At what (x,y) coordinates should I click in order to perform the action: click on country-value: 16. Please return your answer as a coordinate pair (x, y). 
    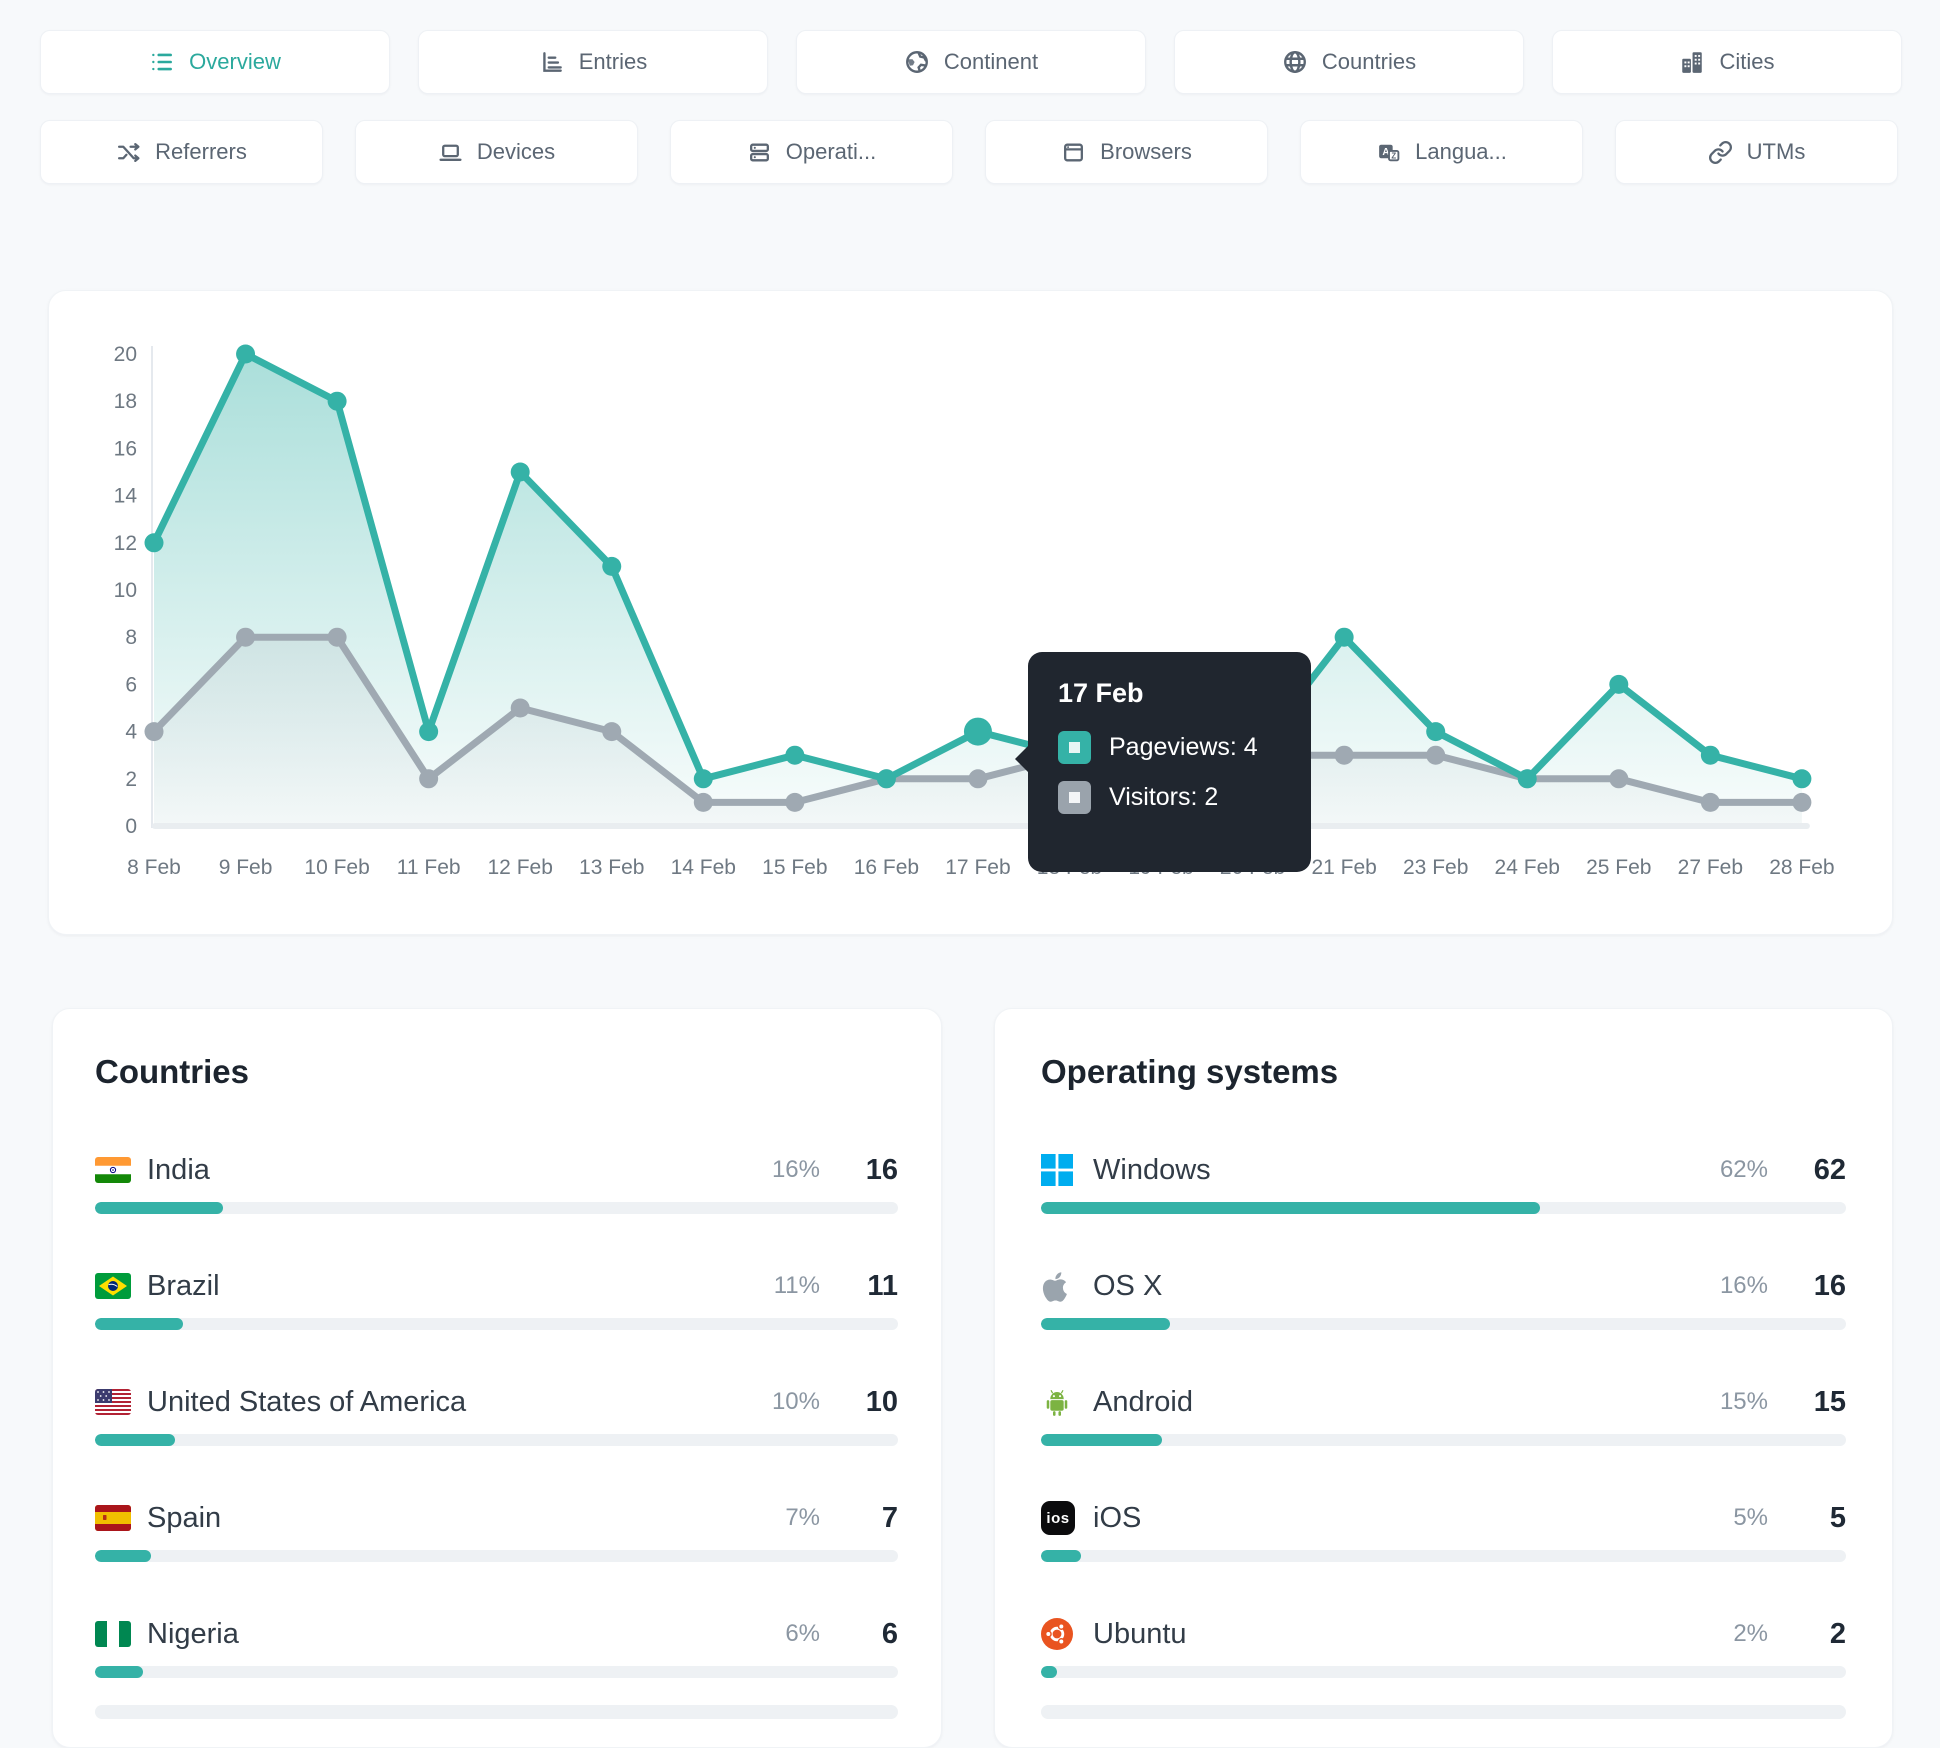
    Looking at the image, I should click on (881, 1169).